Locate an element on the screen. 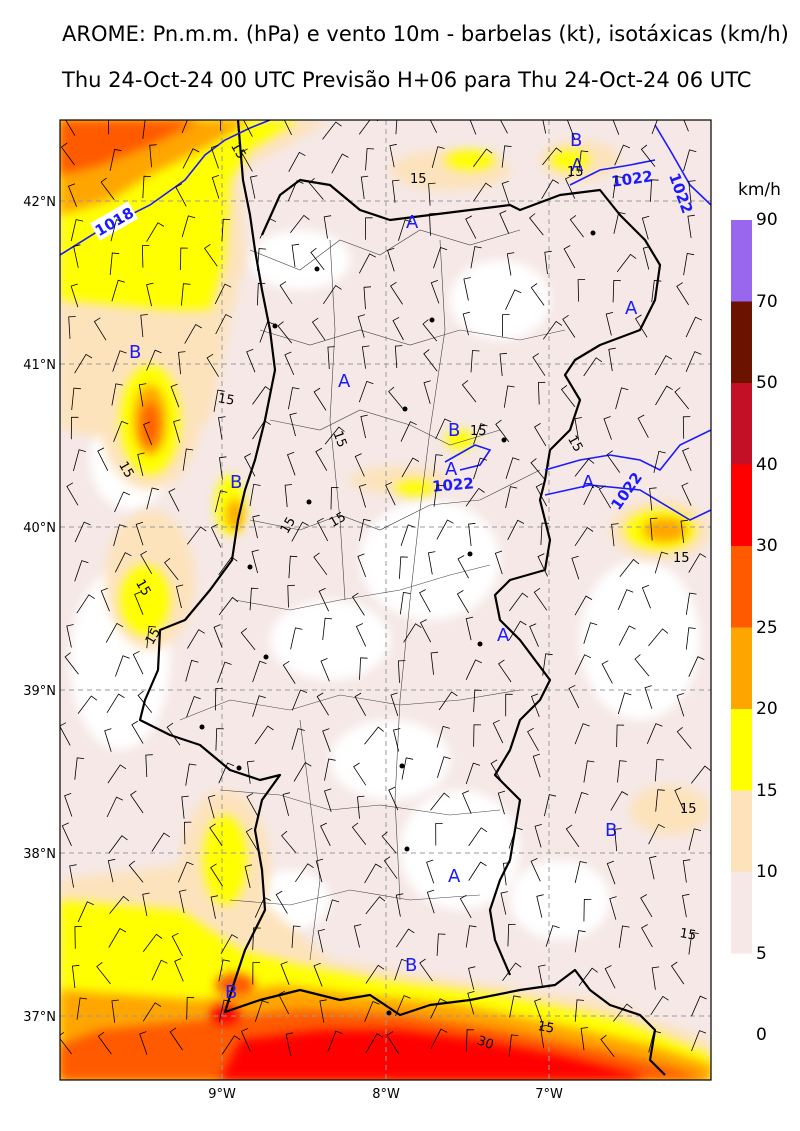 The width and height of the screenshot is (800, 1131). isotach-label: 15 is located at coordinates (688, 809).